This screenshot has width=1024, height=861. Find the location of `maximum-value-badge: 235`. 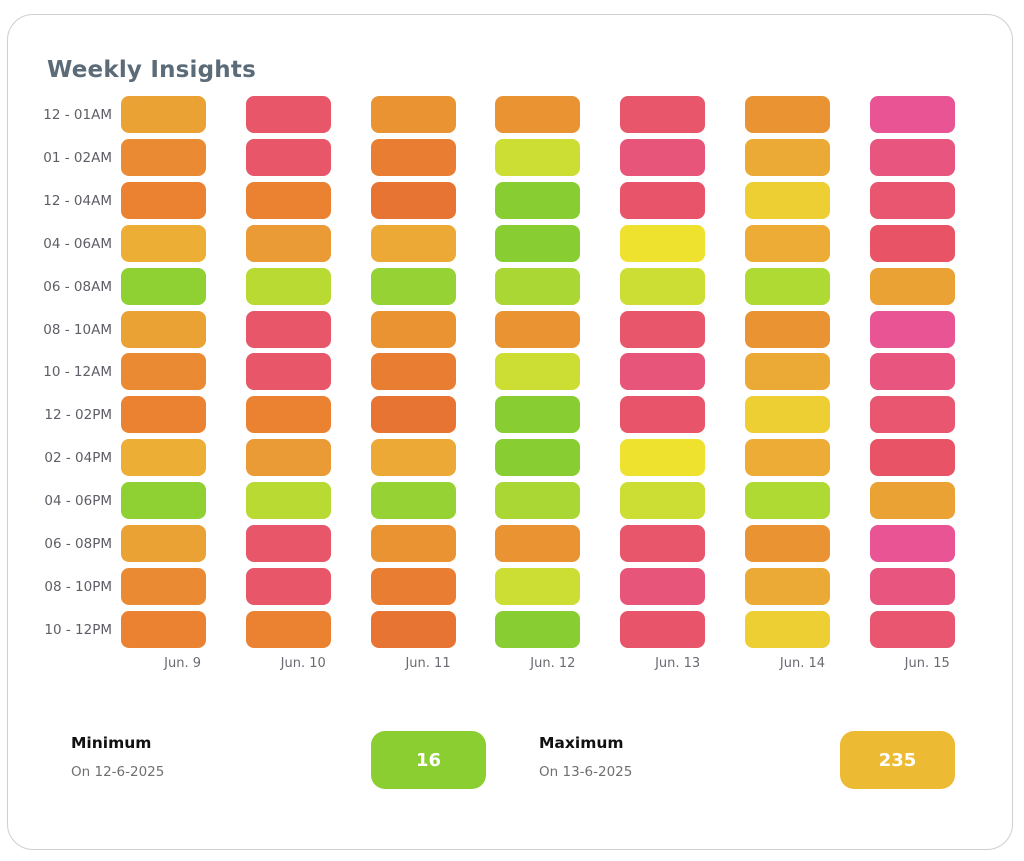

maximum-value-badge: 235 is located at coordinates (897, 760).